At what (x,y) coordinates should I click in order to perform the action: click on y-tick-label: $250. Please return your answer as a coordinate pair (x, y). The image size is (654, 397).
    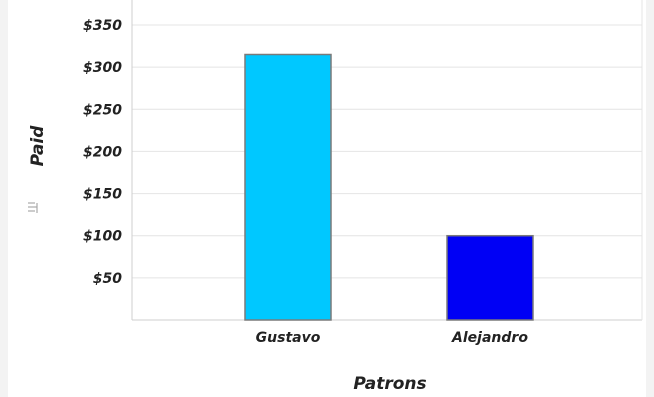
    Looking at the image, I should click on (102, 110).